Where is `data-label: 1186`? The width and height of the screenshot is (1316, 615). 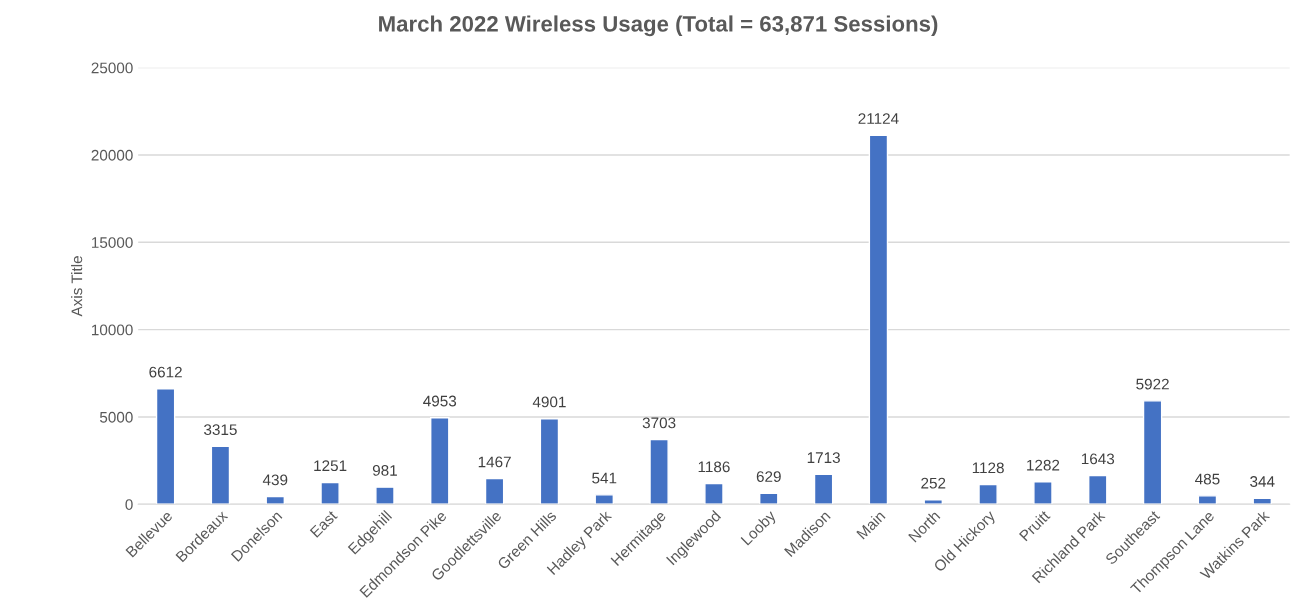
data-label: 1186 is located at coordinates (714, 467).